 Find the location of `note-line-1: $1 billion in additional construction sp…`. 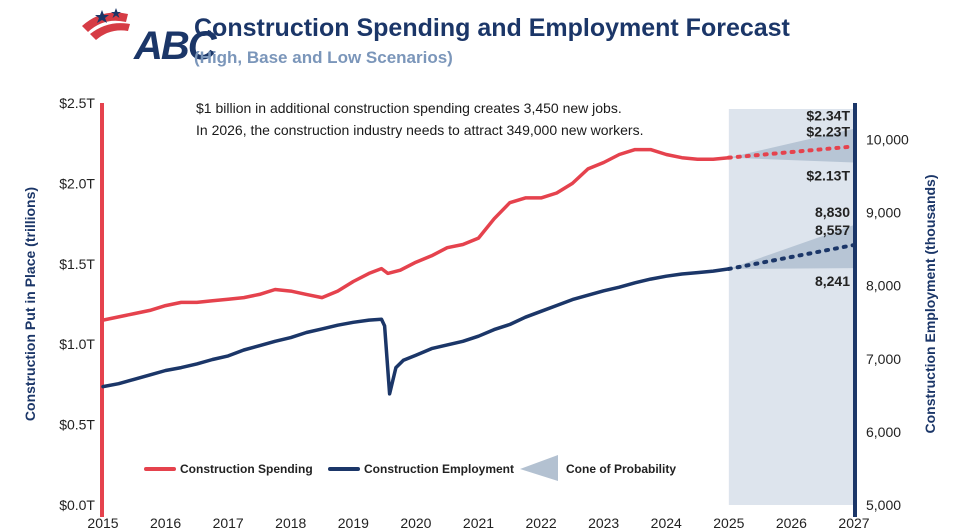

note-line-1: $1 billion in additional construction sp… is located at coordinates (409, 108).